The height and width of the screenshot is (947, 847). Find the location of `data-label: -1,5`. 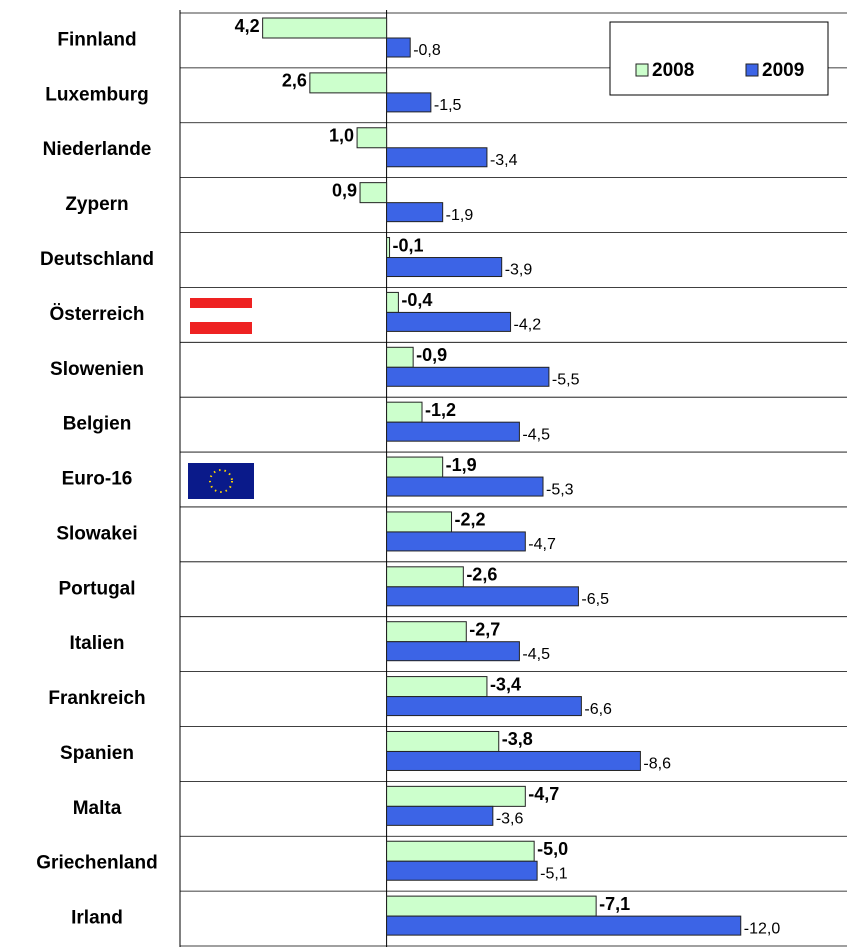

data-label: -1,5 is located at coordinates (448, 105).